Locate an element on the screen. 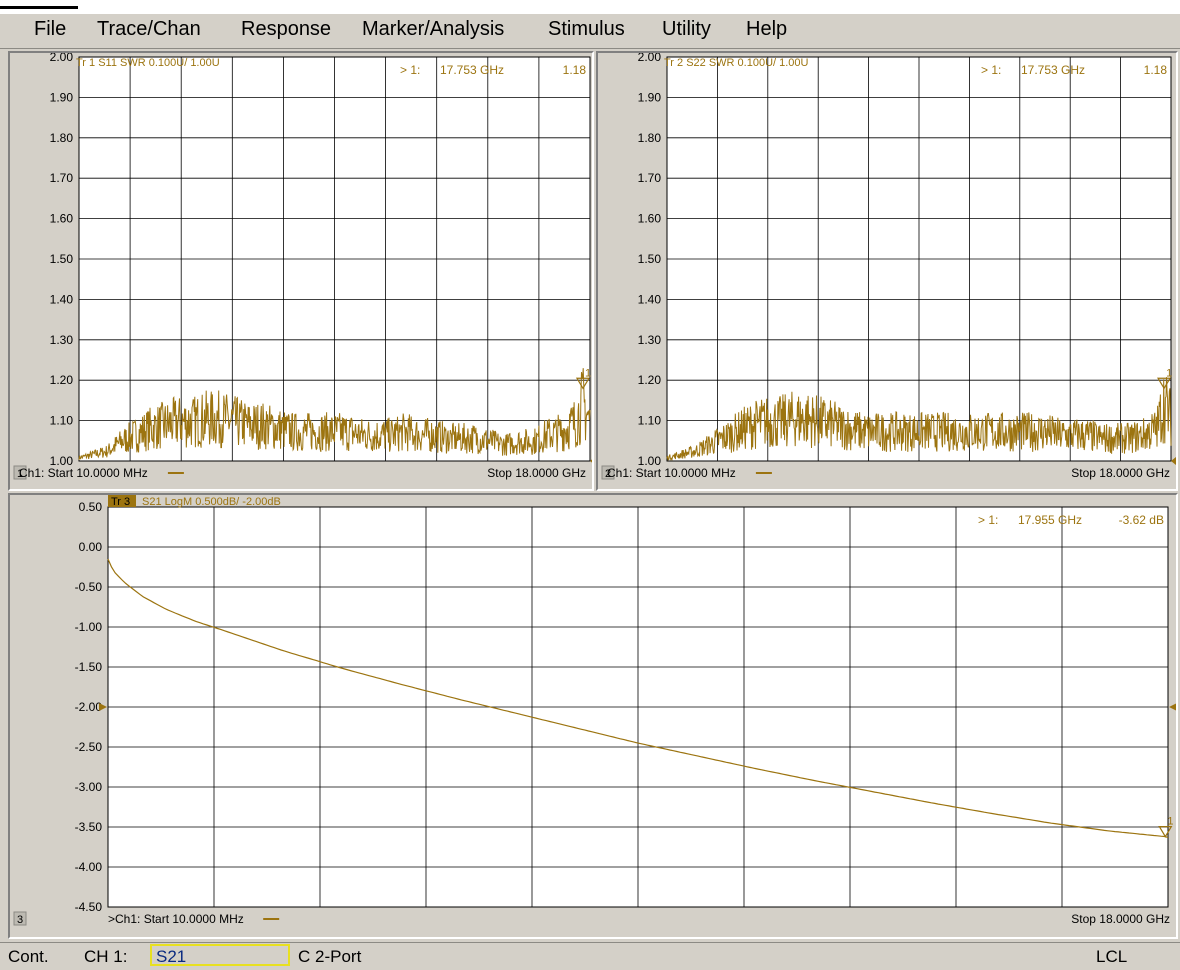 Image resolution: width=1180 pixels, height=970 pixels. active-trace-tag: Tr 3 is located at coordinates (120, 502).